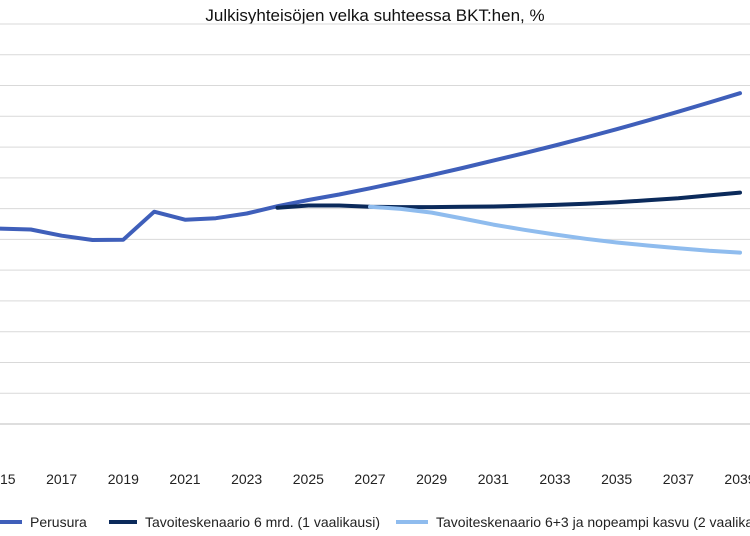 This screenshot has height=536, width=750. Describe the element at coordinates (678, 479) in the screenshot. I see `x-tick-label: 2037` at that location.